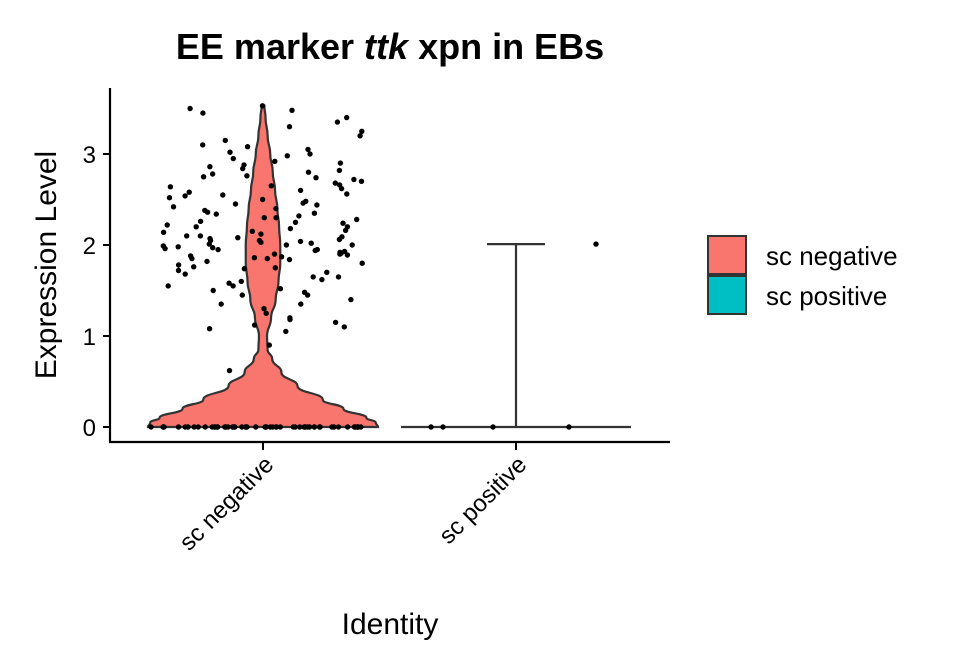  What do you see at coordinates (89, 337) in the screenshot?
I see `y-tick-label: 1` at bounding box center [89, 337].